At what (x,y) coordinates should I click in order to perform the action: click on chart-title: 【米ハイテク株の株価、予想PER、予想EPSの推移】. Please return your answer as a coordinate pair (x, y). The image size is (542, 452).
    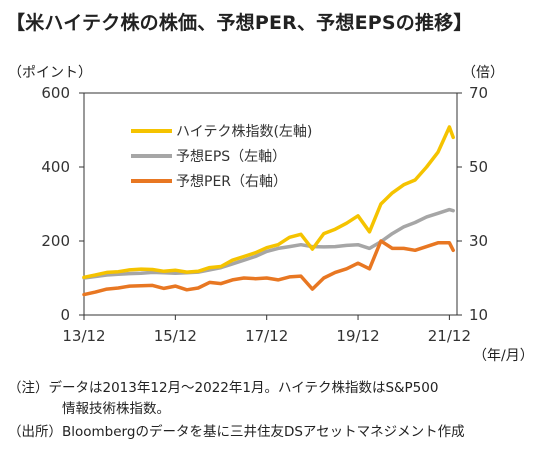
    Looking at the image, I should click on (239, 23).